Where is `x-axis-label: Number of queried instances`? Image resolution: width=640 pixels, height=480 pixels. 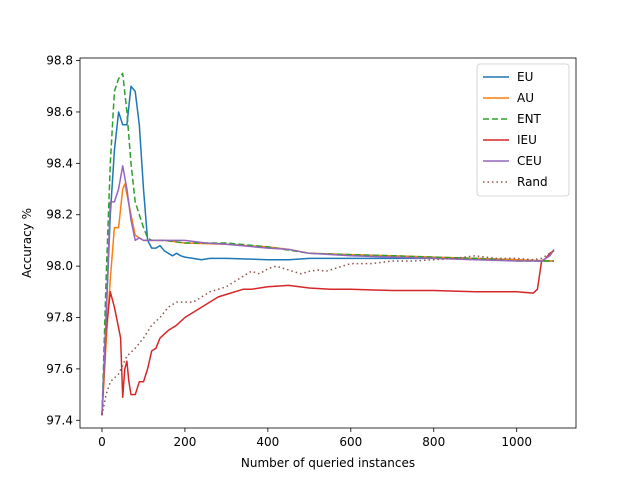 x-axis-label: Number of queried instances is located at coordinates (328, 463).